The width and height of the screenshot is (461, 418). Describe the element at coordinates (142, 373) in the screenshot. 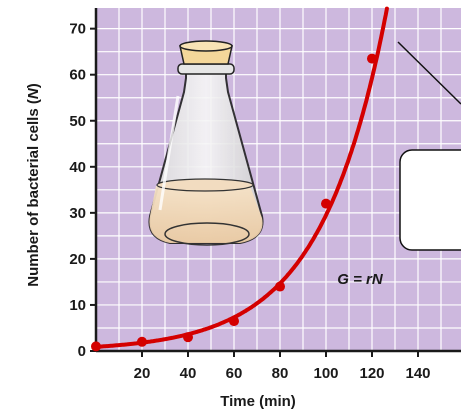

I see `x-tick-label: 20` at that location.